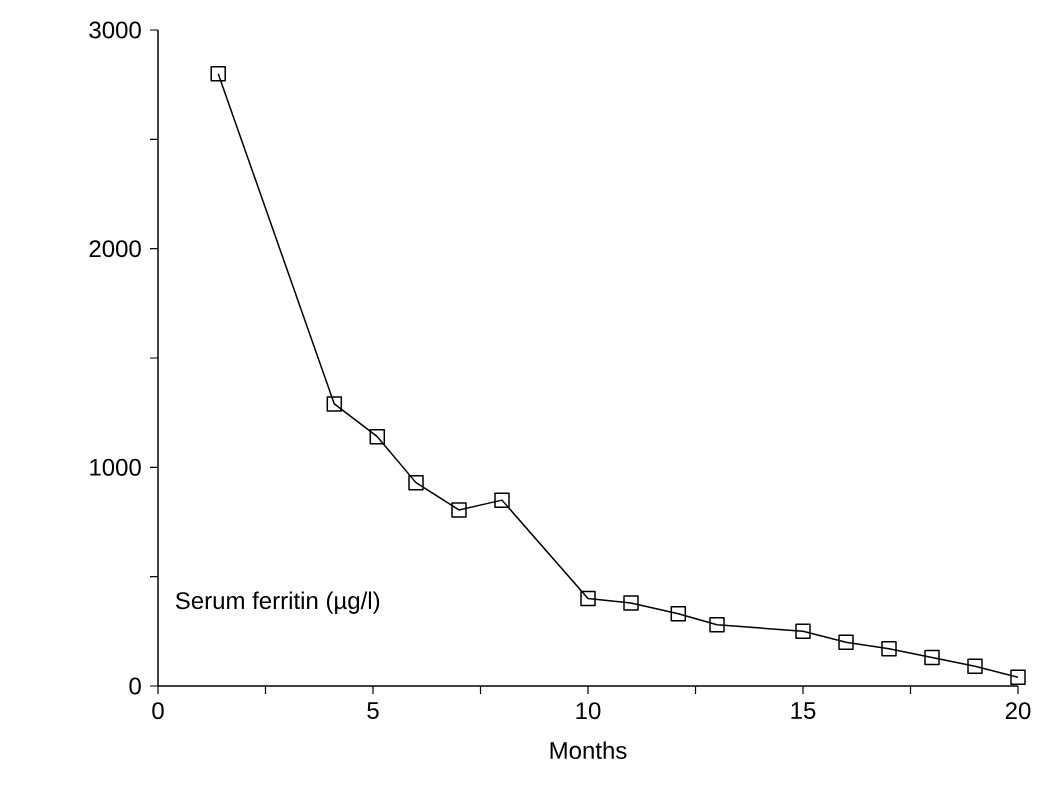 The image size is (1041, 811). I want to click on x-axis-title: Months, so click(588, 750).